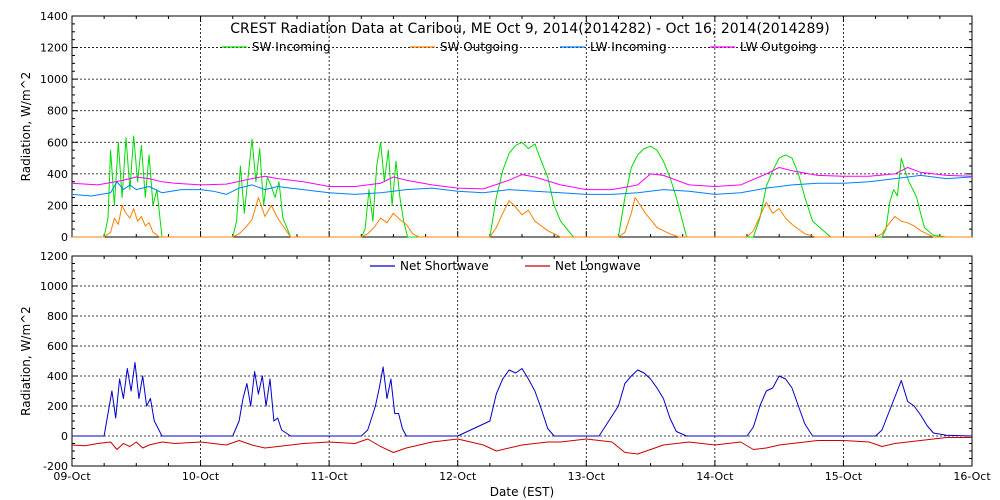 The width and height of the screenshot is (1000, 500). What do you see at coordinates (715, 476) in the screenshot?
I see `x-tick-label: 14-Oct` at bounding box center [715, 476].